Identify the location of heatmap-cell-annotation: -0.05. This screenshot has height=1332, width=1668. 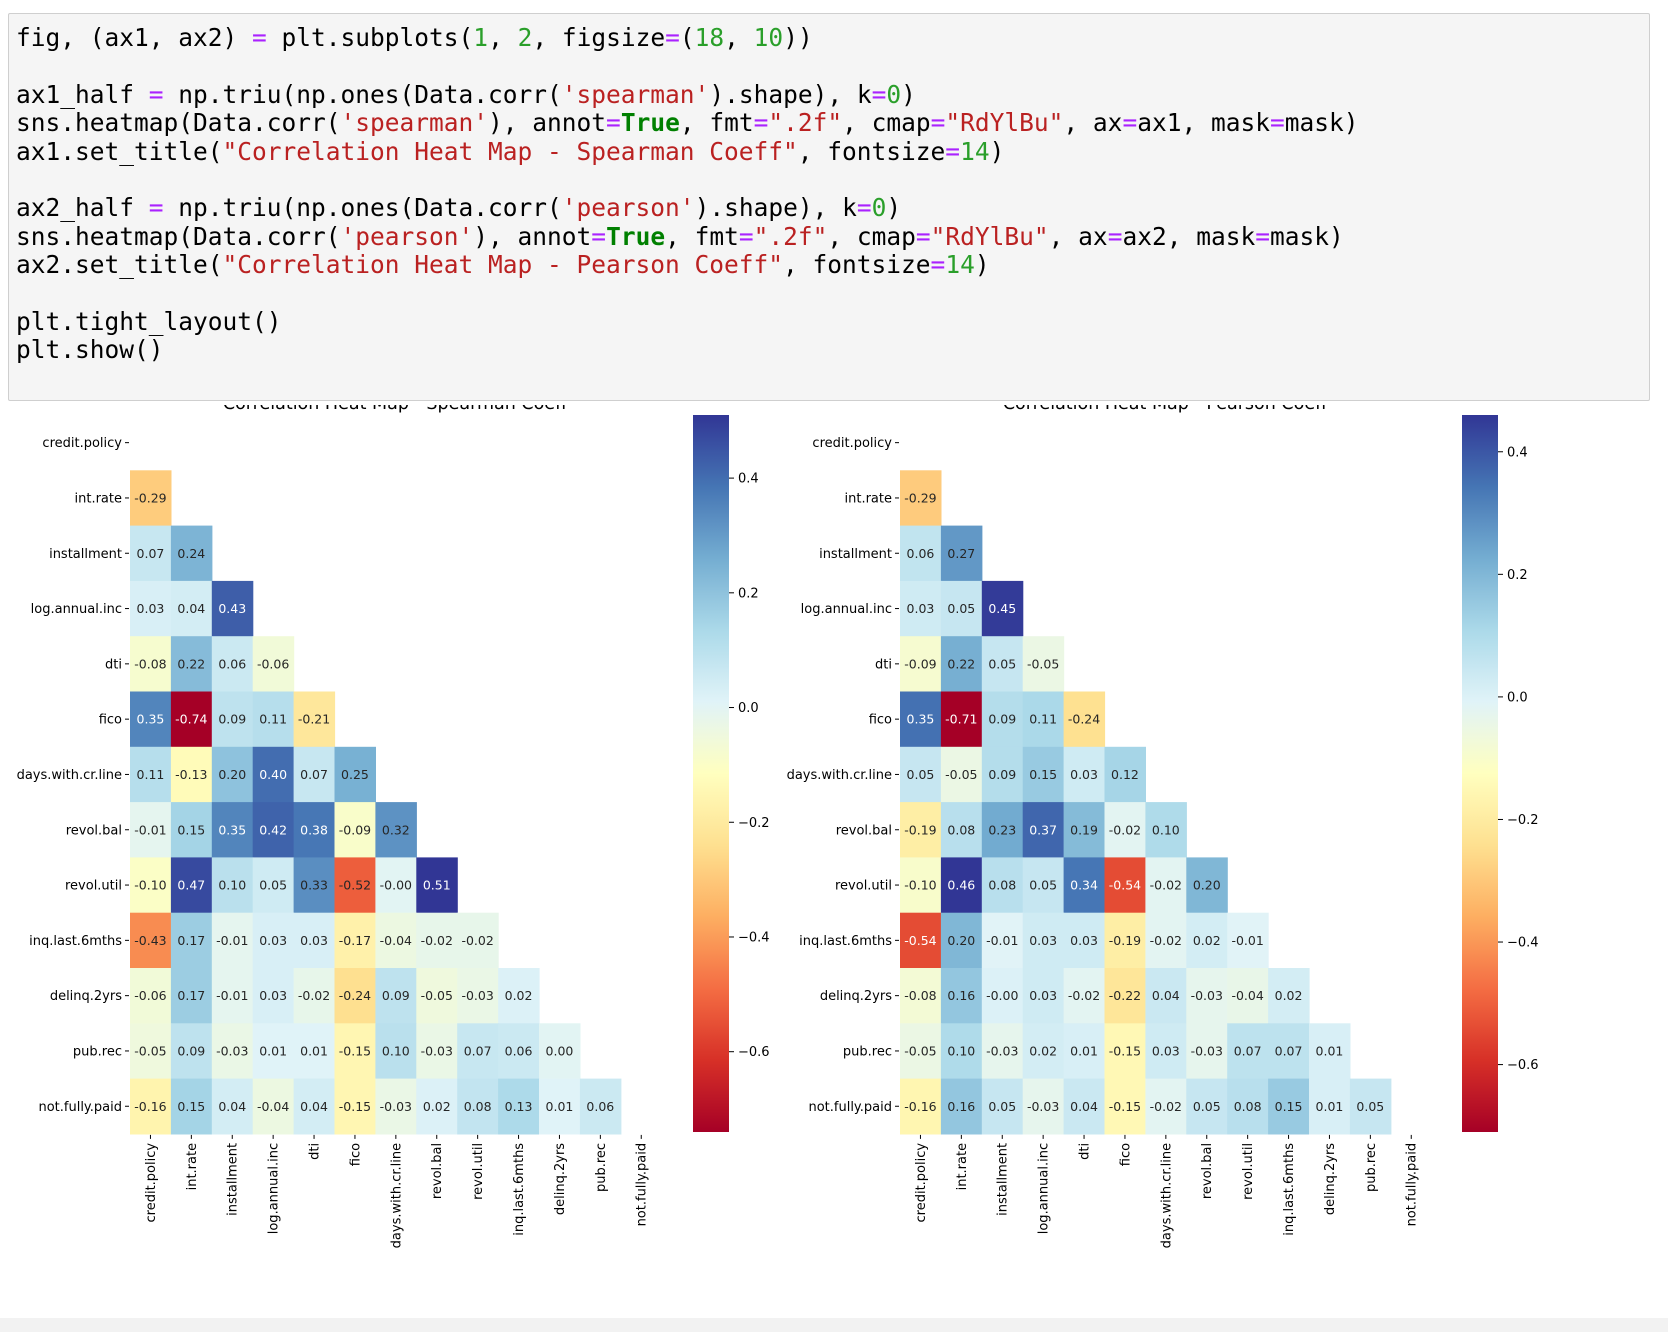
(437, 995).